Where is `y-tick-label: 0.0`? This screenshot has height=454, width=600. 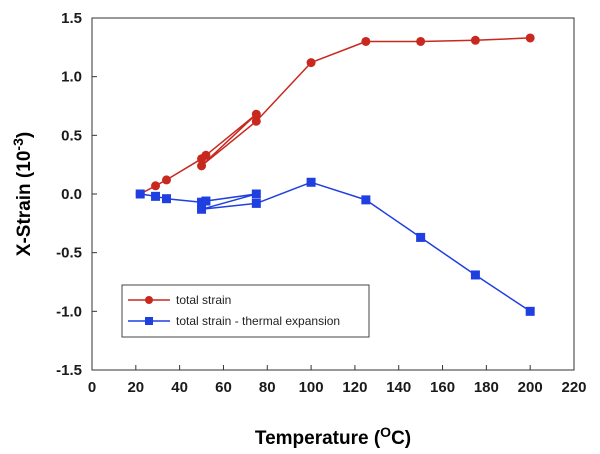 y-tick-label: 0.0 is located at coordinates (71, 194).